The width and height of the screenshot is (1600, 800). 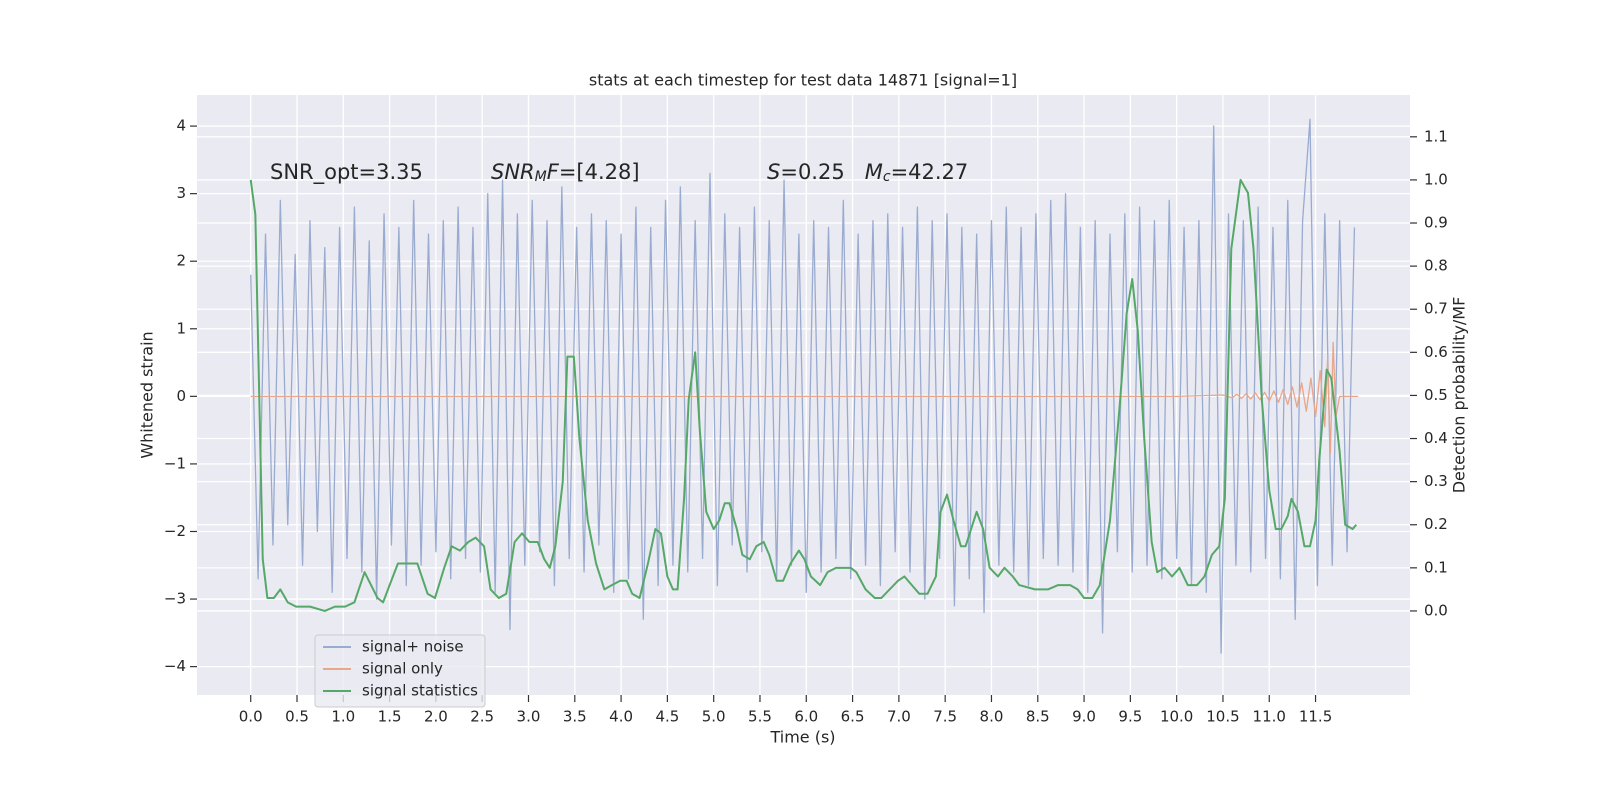 What do you see at coordinates (420, 691) in the screenshot?
I see `legend-label: signal statistics` at bounding box center [420, 691].